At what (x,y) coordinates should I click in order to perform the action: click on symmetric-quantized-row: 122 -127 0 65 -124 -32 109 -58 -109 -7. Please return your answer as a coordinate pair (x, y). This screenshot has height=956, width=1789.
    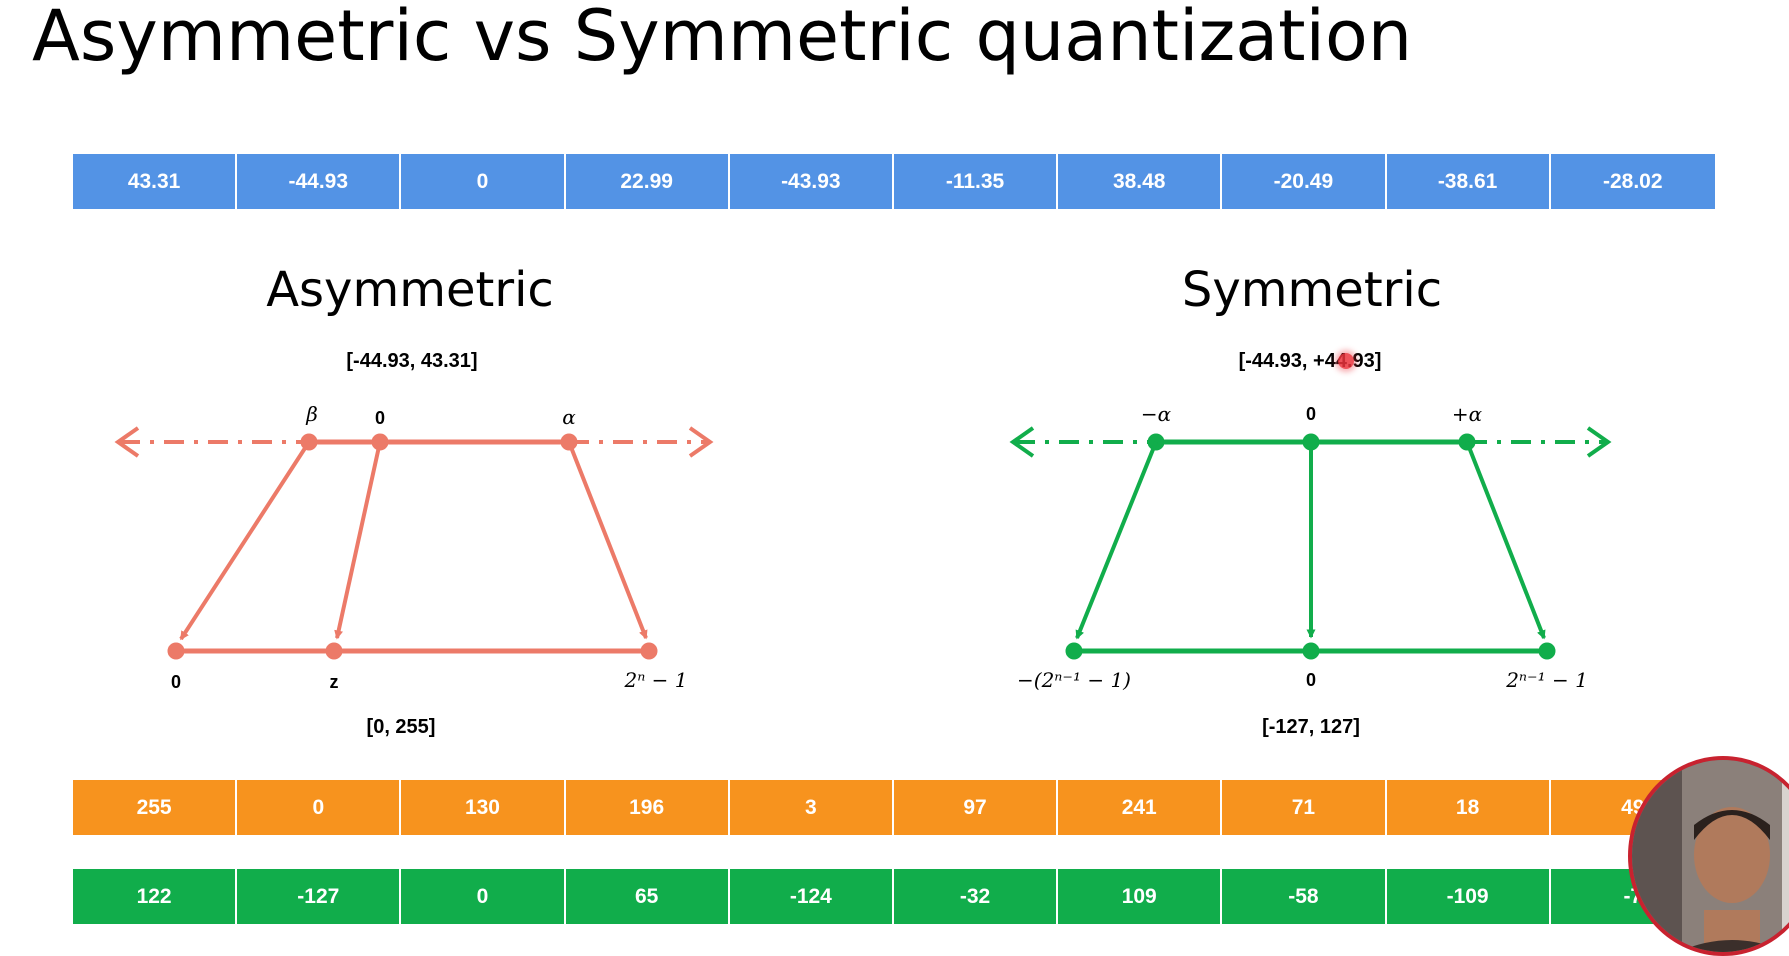
    Looking at the image, I should click on (894, 896).